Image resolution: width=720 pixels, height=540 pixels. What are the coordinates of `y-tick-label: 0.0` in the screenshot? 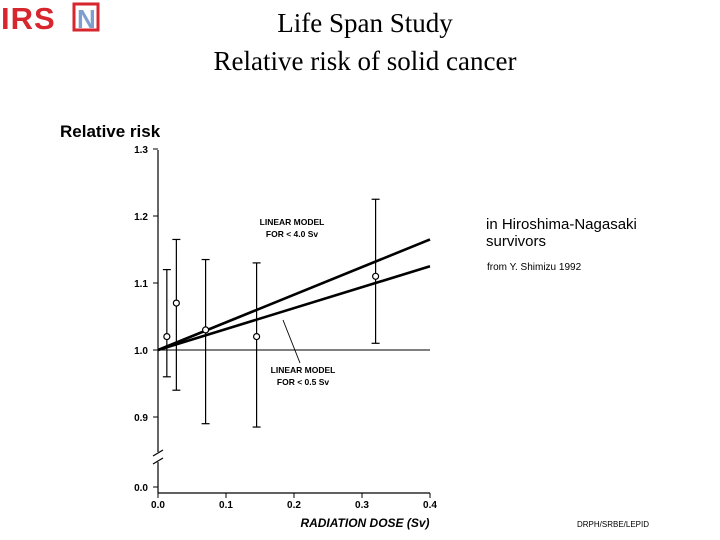 It's located at (141, 488).